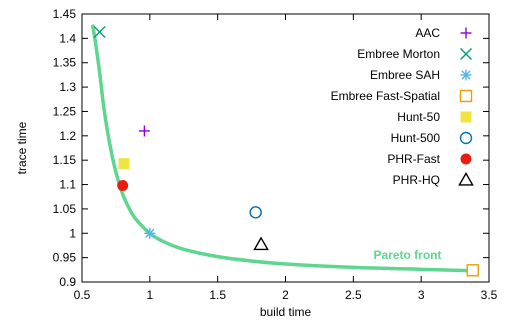 The height and width of the screenshot is (326, 509). I want to click on x-tick-label: 3.5, so click(489, 295).